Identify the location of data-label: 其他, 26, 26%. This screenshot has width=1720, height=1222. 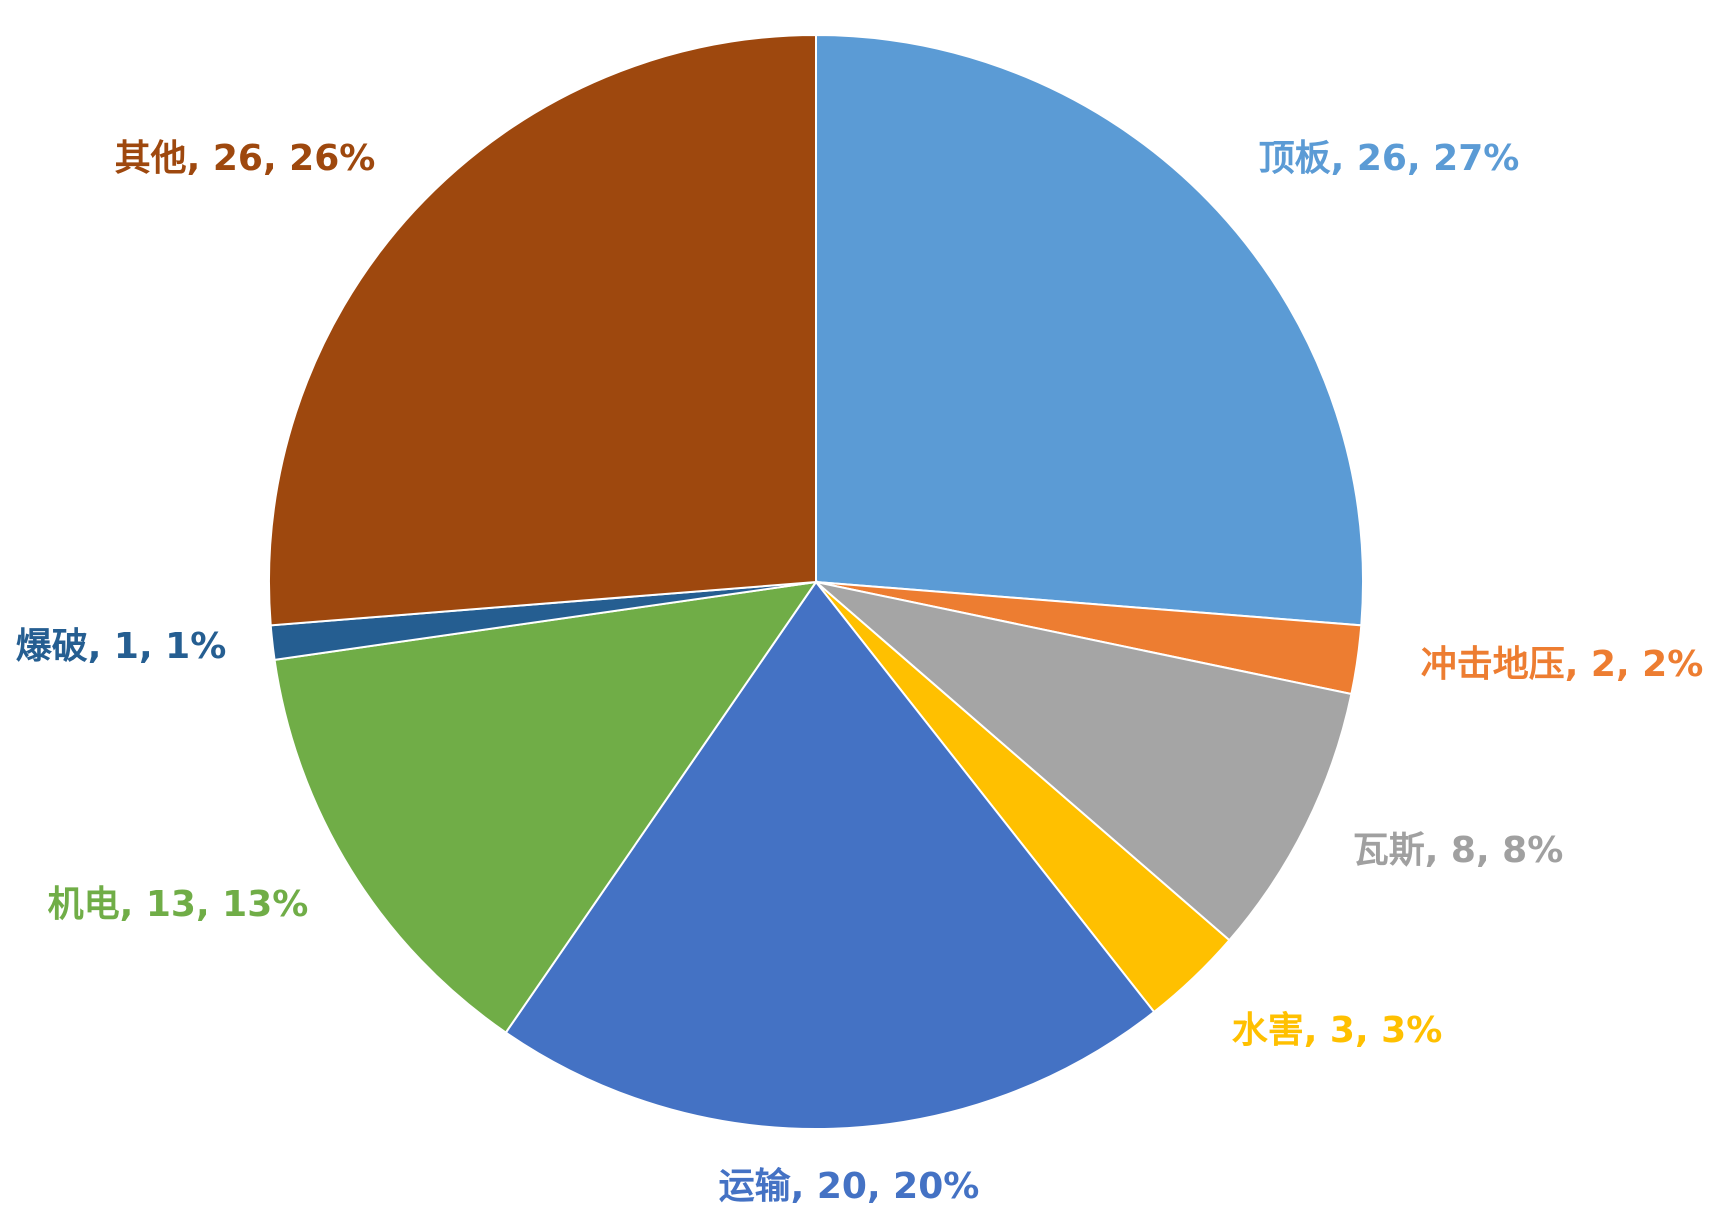
(245, 158).